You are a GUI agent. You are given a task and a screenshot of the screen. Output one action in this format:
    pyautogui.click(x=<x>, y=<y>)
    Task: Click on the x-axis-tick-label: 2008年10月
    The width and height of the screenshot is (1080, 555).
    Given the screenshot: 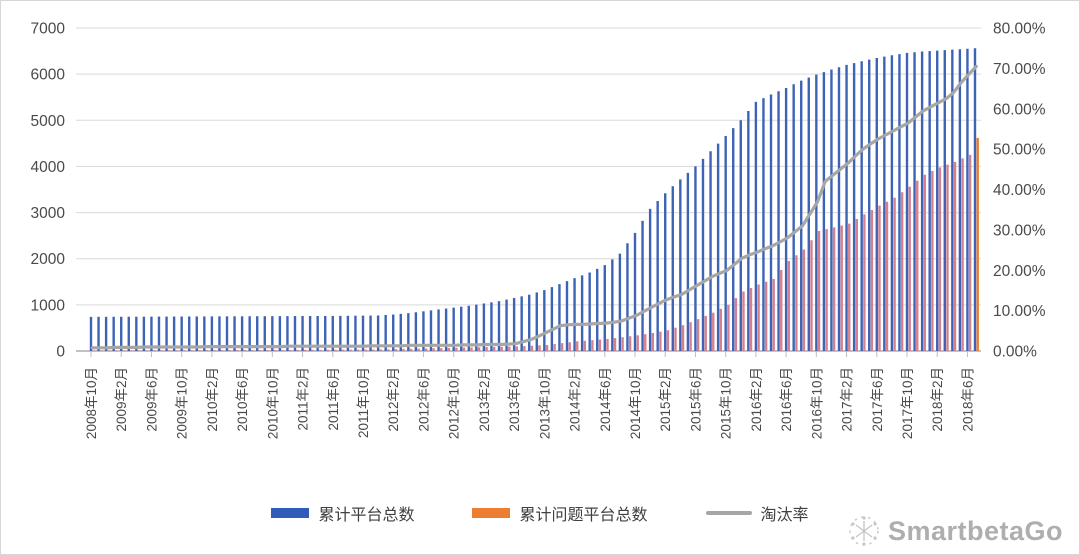 What is the action you would take?
    pyautogui.click(x=91, y=403)
    